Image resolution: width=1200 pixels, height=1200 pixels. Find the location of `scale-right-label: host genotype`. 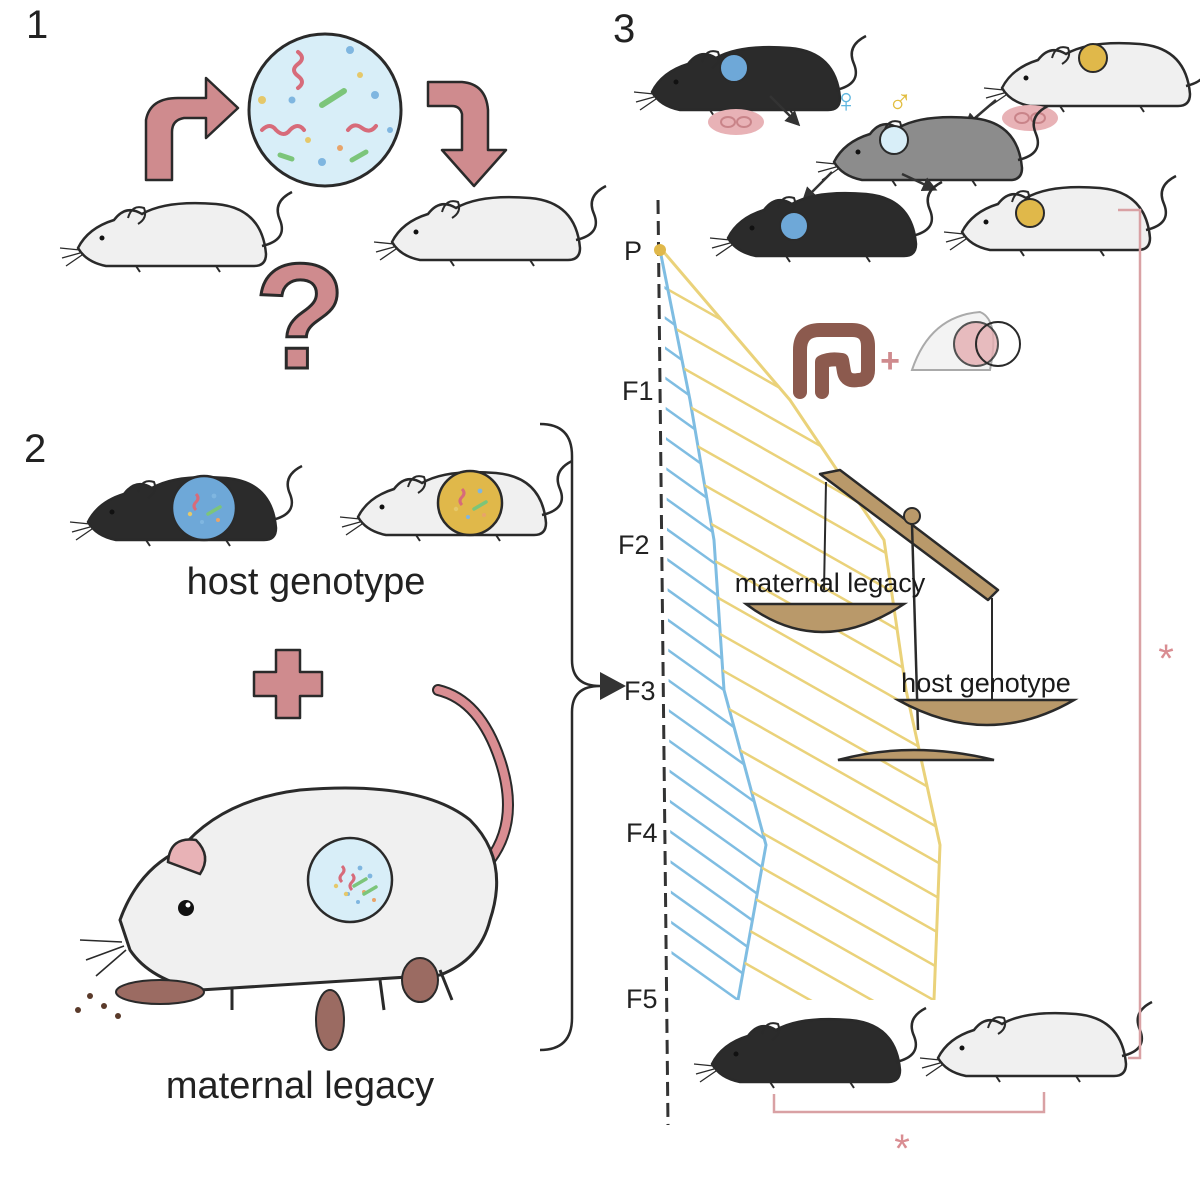

scale-right-label: host genotype is located at coordinates (986, 683).